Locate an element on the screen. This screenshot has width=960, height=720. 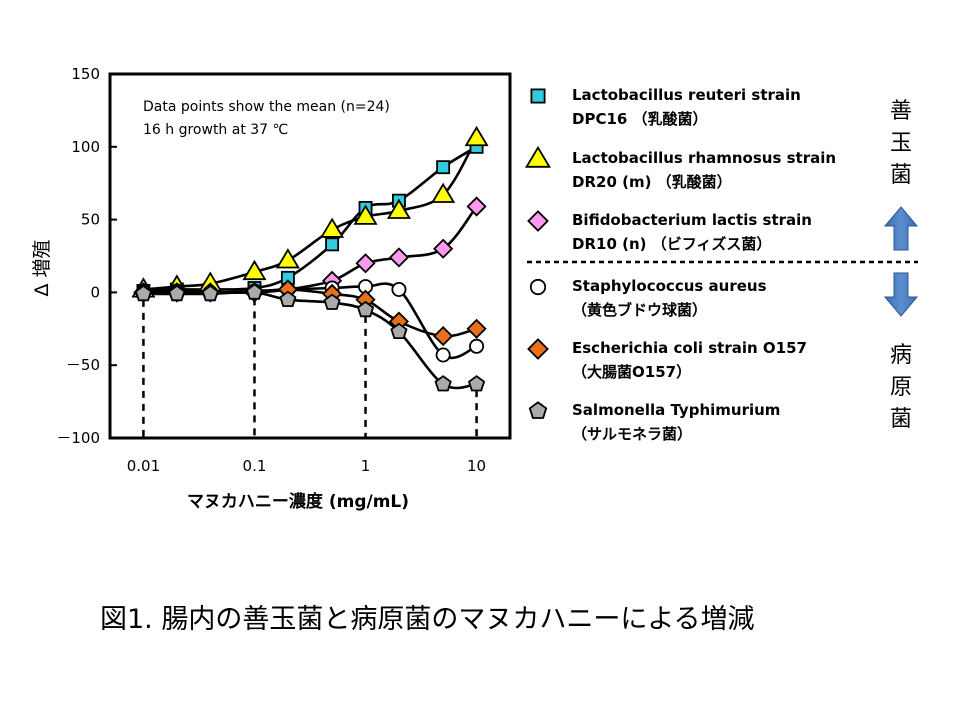
x-tick-label: 1 is located at coordinates (366, 466).